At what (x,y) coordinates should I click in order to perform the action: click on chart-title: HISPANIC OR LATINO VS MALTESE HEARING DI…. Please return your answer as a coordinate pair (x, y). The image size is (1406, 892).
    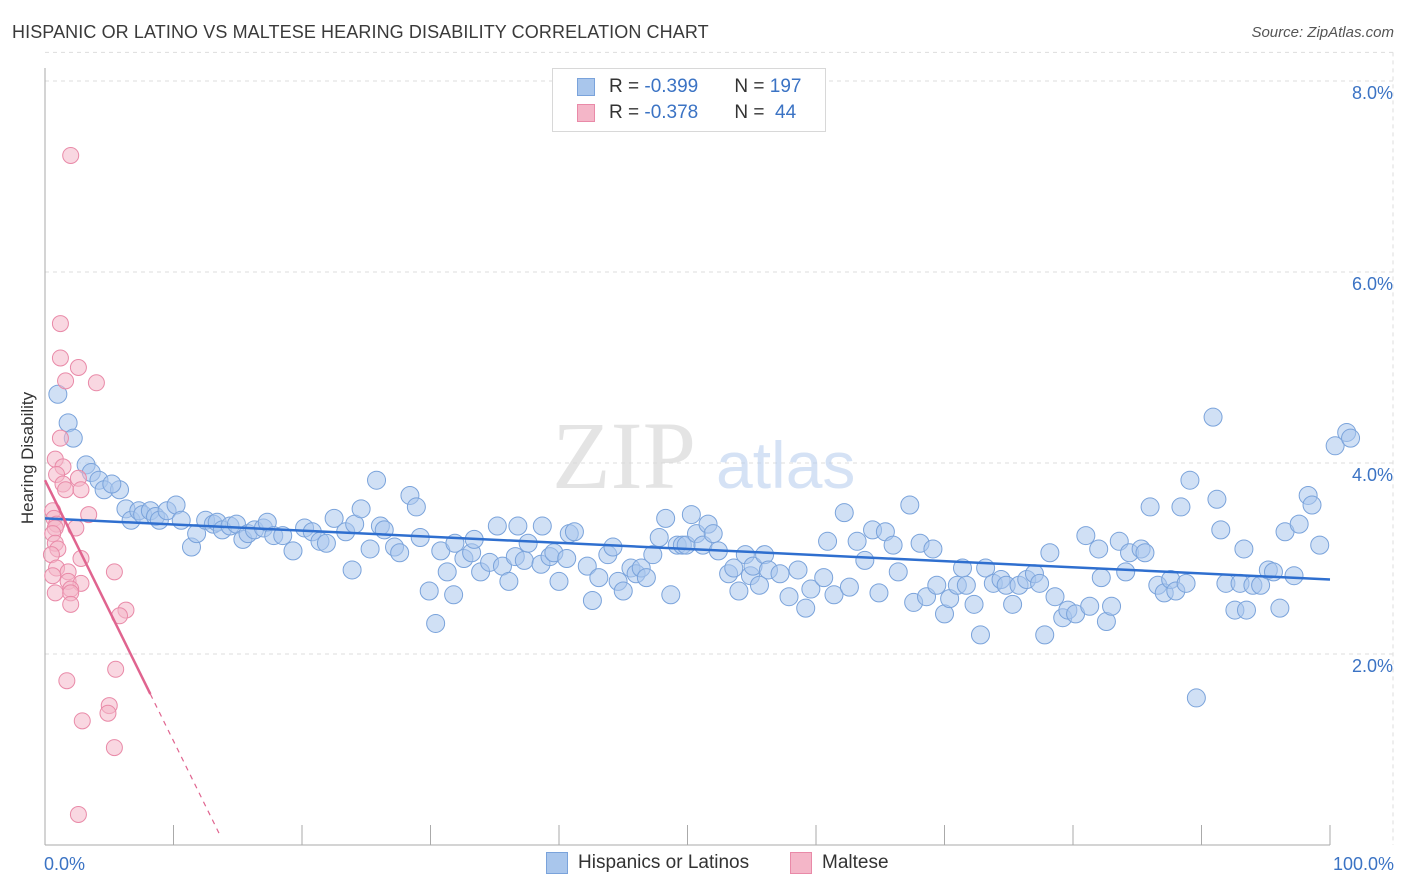
    Looking at the image, I should click on (360, 32).